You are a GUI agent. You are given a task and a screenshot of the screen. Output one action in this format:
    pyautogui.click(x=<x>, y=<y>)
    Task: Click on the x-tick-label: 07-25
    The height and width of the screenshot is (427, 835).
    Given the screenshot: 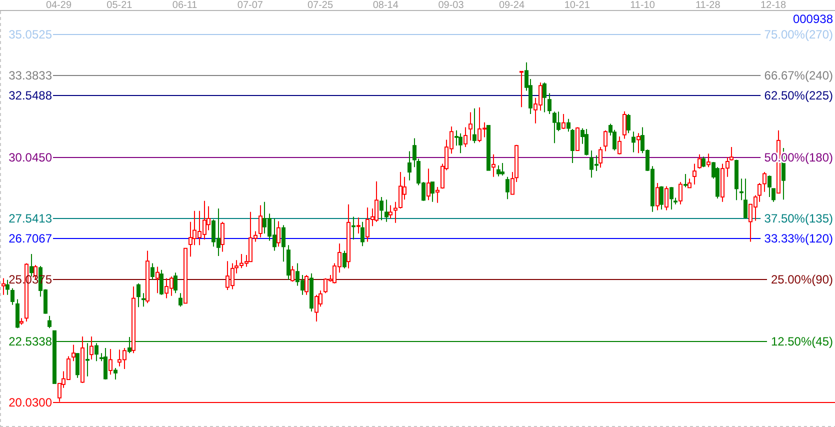 What is the action you would take?
    pyautogui.click(x=320, y=5)
    